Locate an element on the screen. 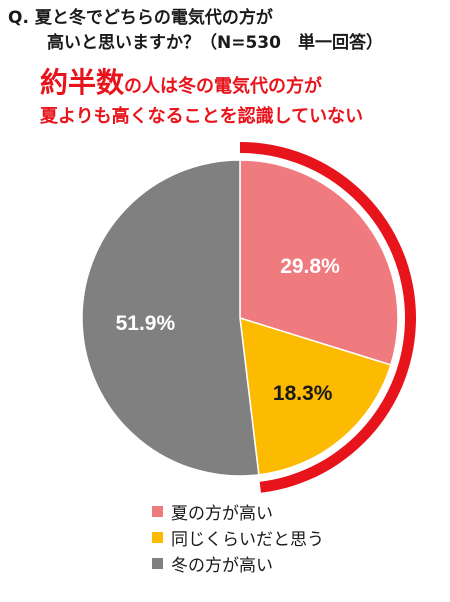  data-label-2: 51.9% is located at coordinates (146, 323).